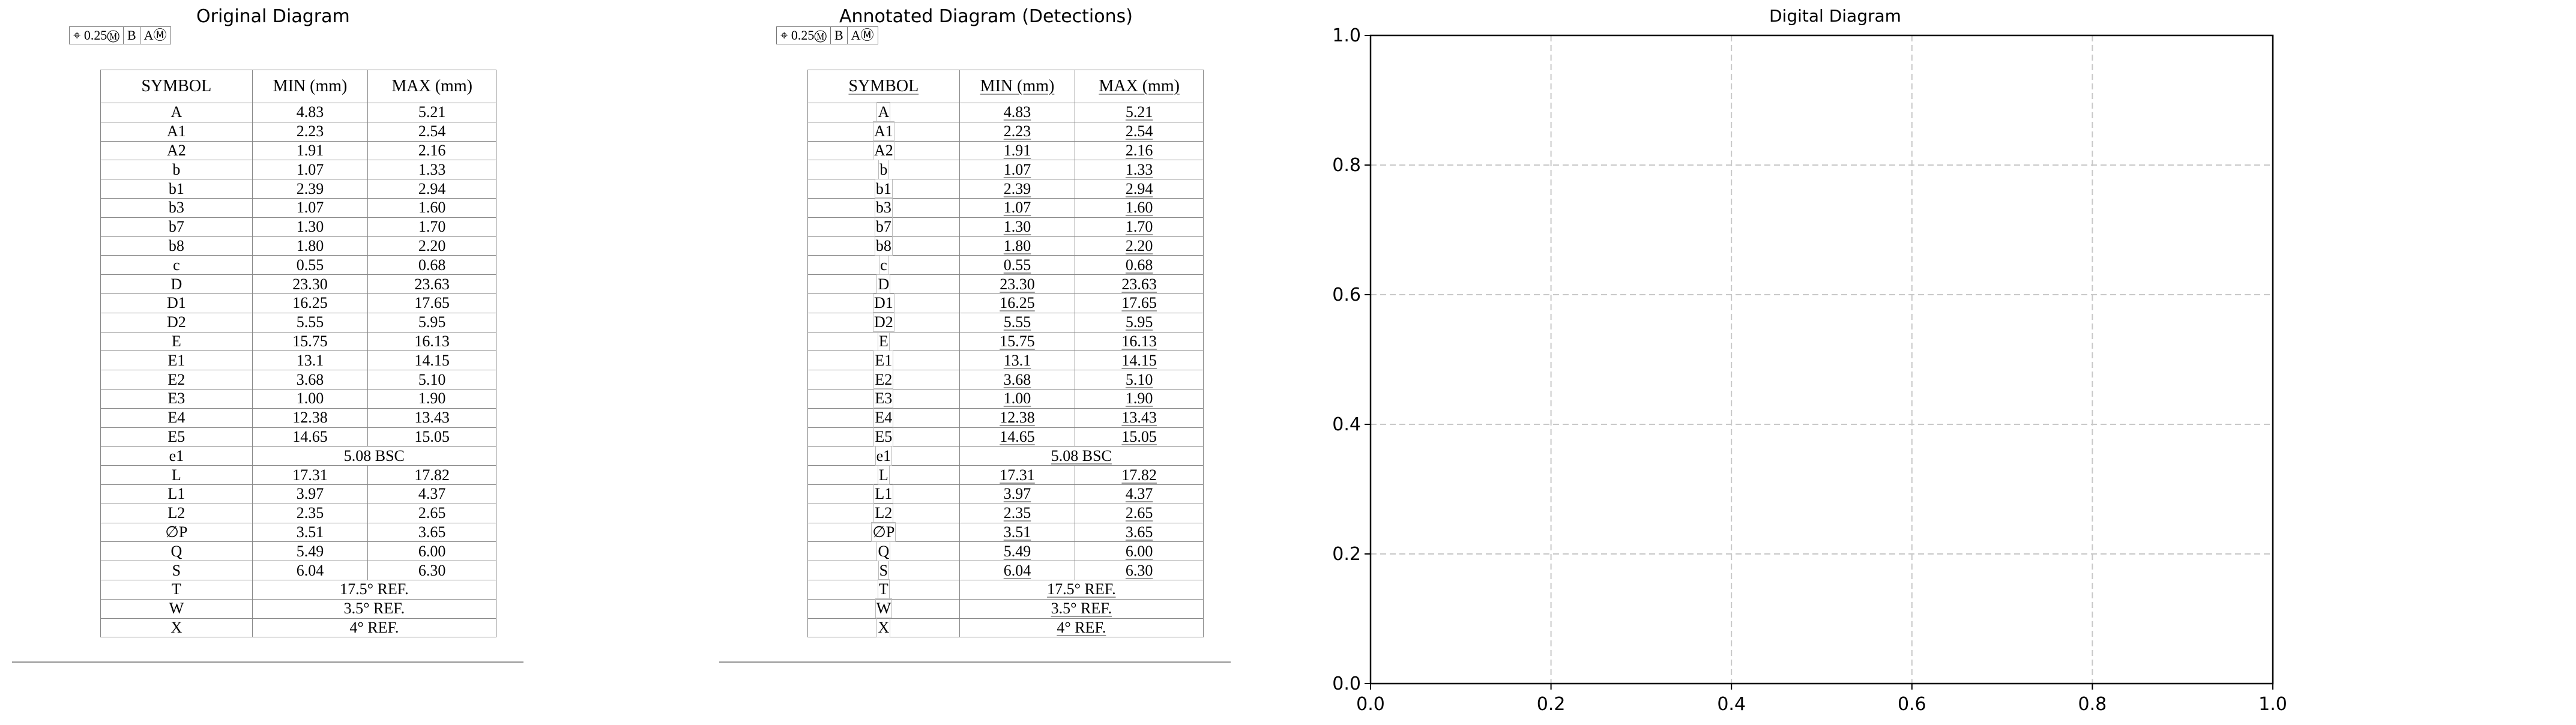 This screenshot has width=2576, height=725. What do you see at coordinates (432, 341) in the screenshot?
I see `max-value-text: 16.13` at bounding box center [432, 341].